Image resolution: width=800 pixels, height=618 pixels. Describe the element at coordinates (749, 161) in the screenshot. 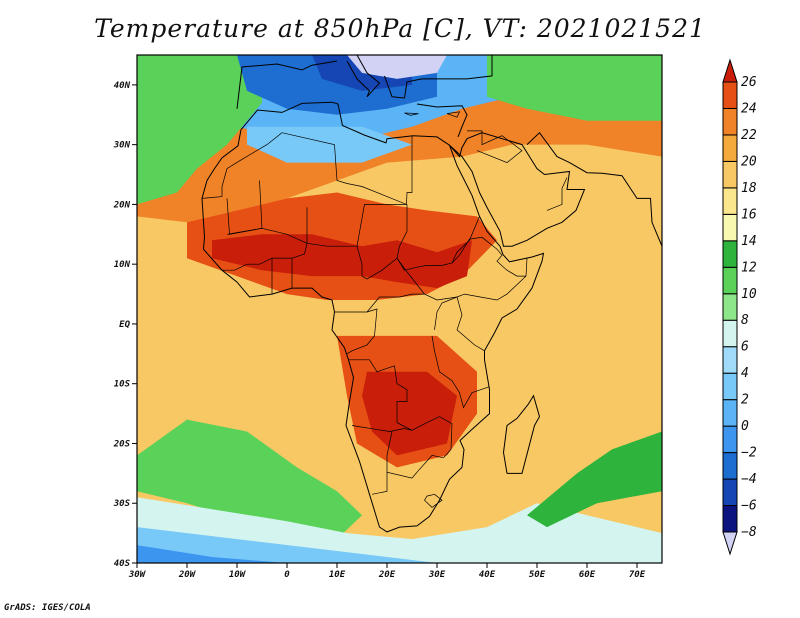

I see `colorbar-label: 20` at that location.